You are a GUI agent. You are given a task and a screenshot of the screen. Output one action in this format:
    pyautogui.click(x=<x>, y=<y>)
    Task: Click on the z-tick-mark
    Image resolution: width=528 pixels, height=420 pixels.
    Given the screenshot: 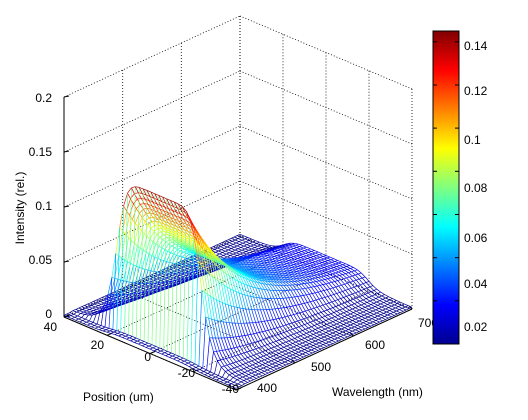 What is the action you would take?
    pyautogui.click(x=66, y=96)
    